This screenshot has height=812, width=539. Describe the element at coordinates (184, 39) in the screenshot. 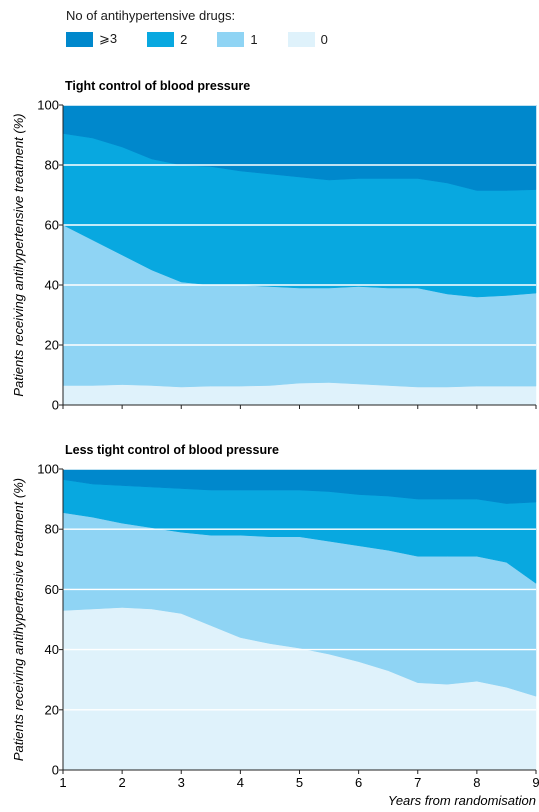

I see `legend-label-2: 2` at that location.